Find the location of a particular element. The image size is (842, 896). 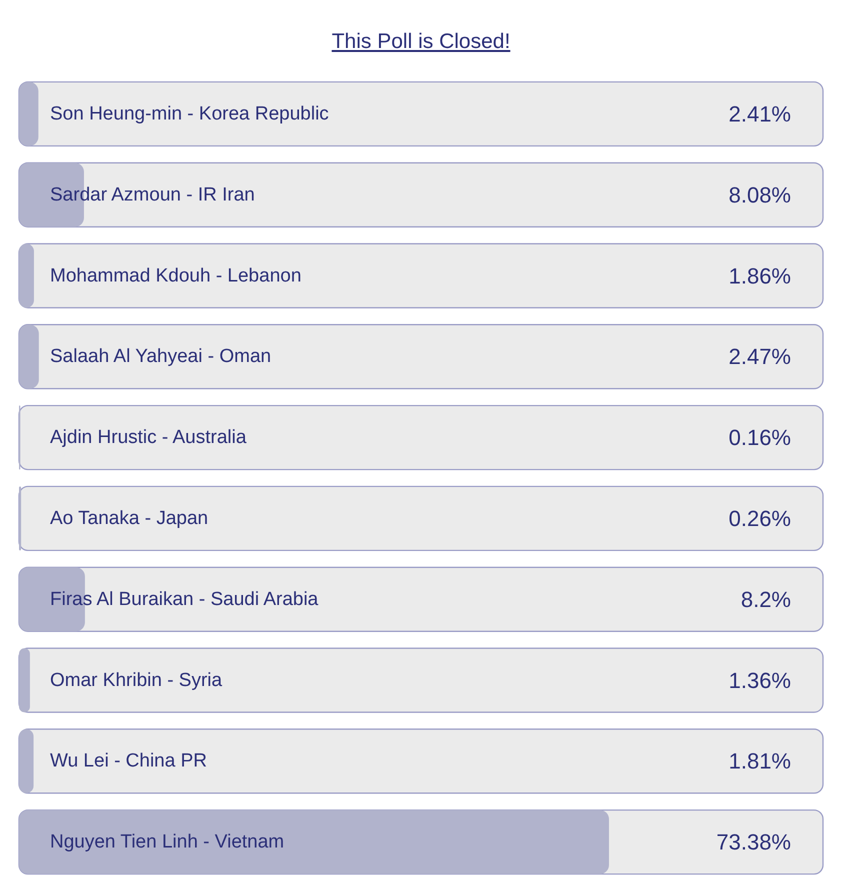

y-tick-label: Wu Lei - China PR is located at coordinates (128, 761).